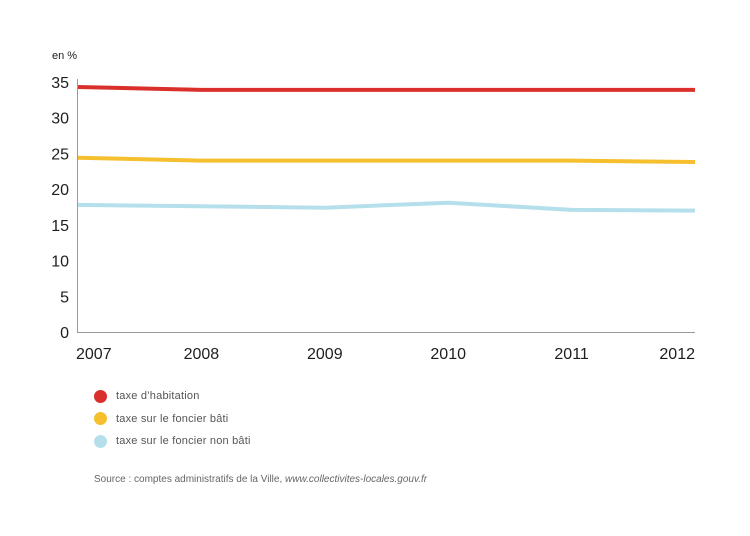  What do you see at coordinates (60, 83) in the screenshot?
I see `y-tick-label: 35` at bounding box center [60, 83].